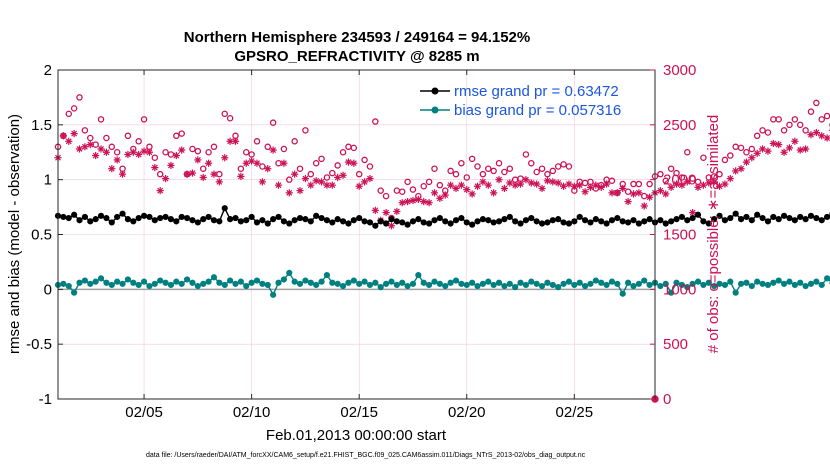 Image resolution: width=830 pixels, height=470 pixels. I want to click on y-right-tick-label: 1500, so click(679, 235).